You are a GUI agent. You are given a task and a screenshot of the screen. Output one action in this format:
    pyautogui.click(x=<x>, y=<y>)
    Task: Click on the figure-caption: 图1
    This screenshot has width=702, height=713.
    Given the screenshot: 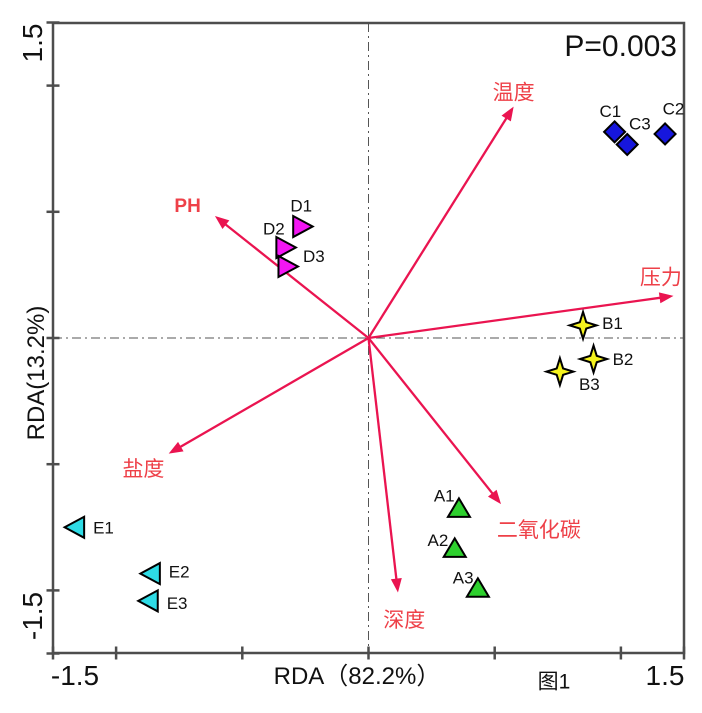 What is the action you would take?
    pyautogui.click(x=554, y=682)
    